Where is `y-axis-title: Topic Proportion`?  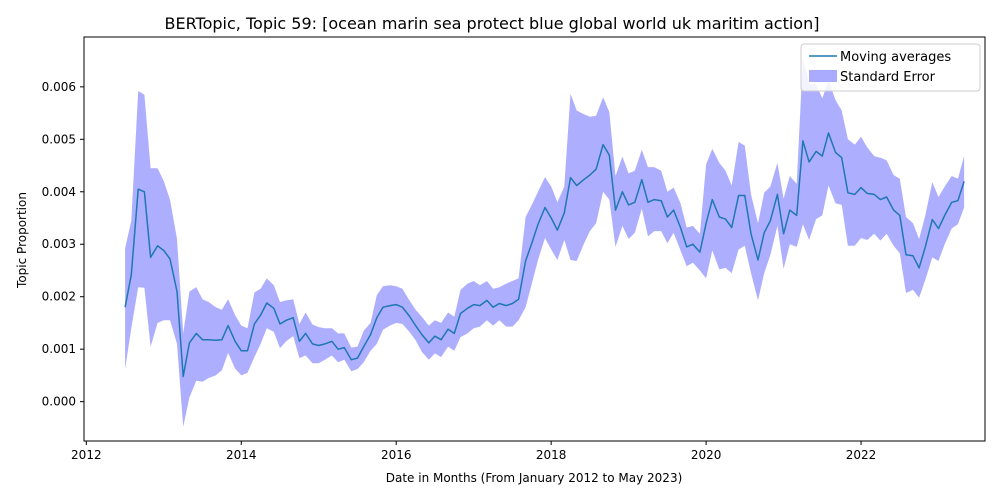 y-axis-title: Topic Proportion is located at coordinates (22, 240).